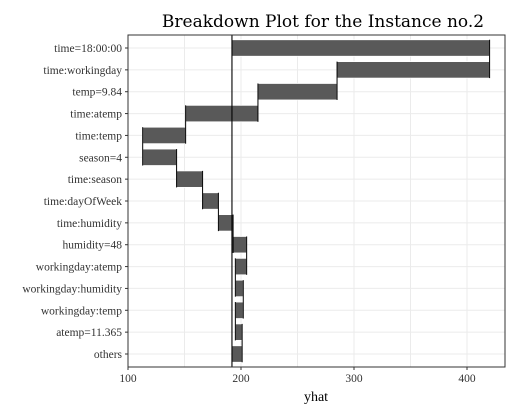 Image resolution: width=519 pixels, height=419 pixels. Describe the element at coordinates (108, 355) in the screenshot. I see `y-tick-label: others` at that location.